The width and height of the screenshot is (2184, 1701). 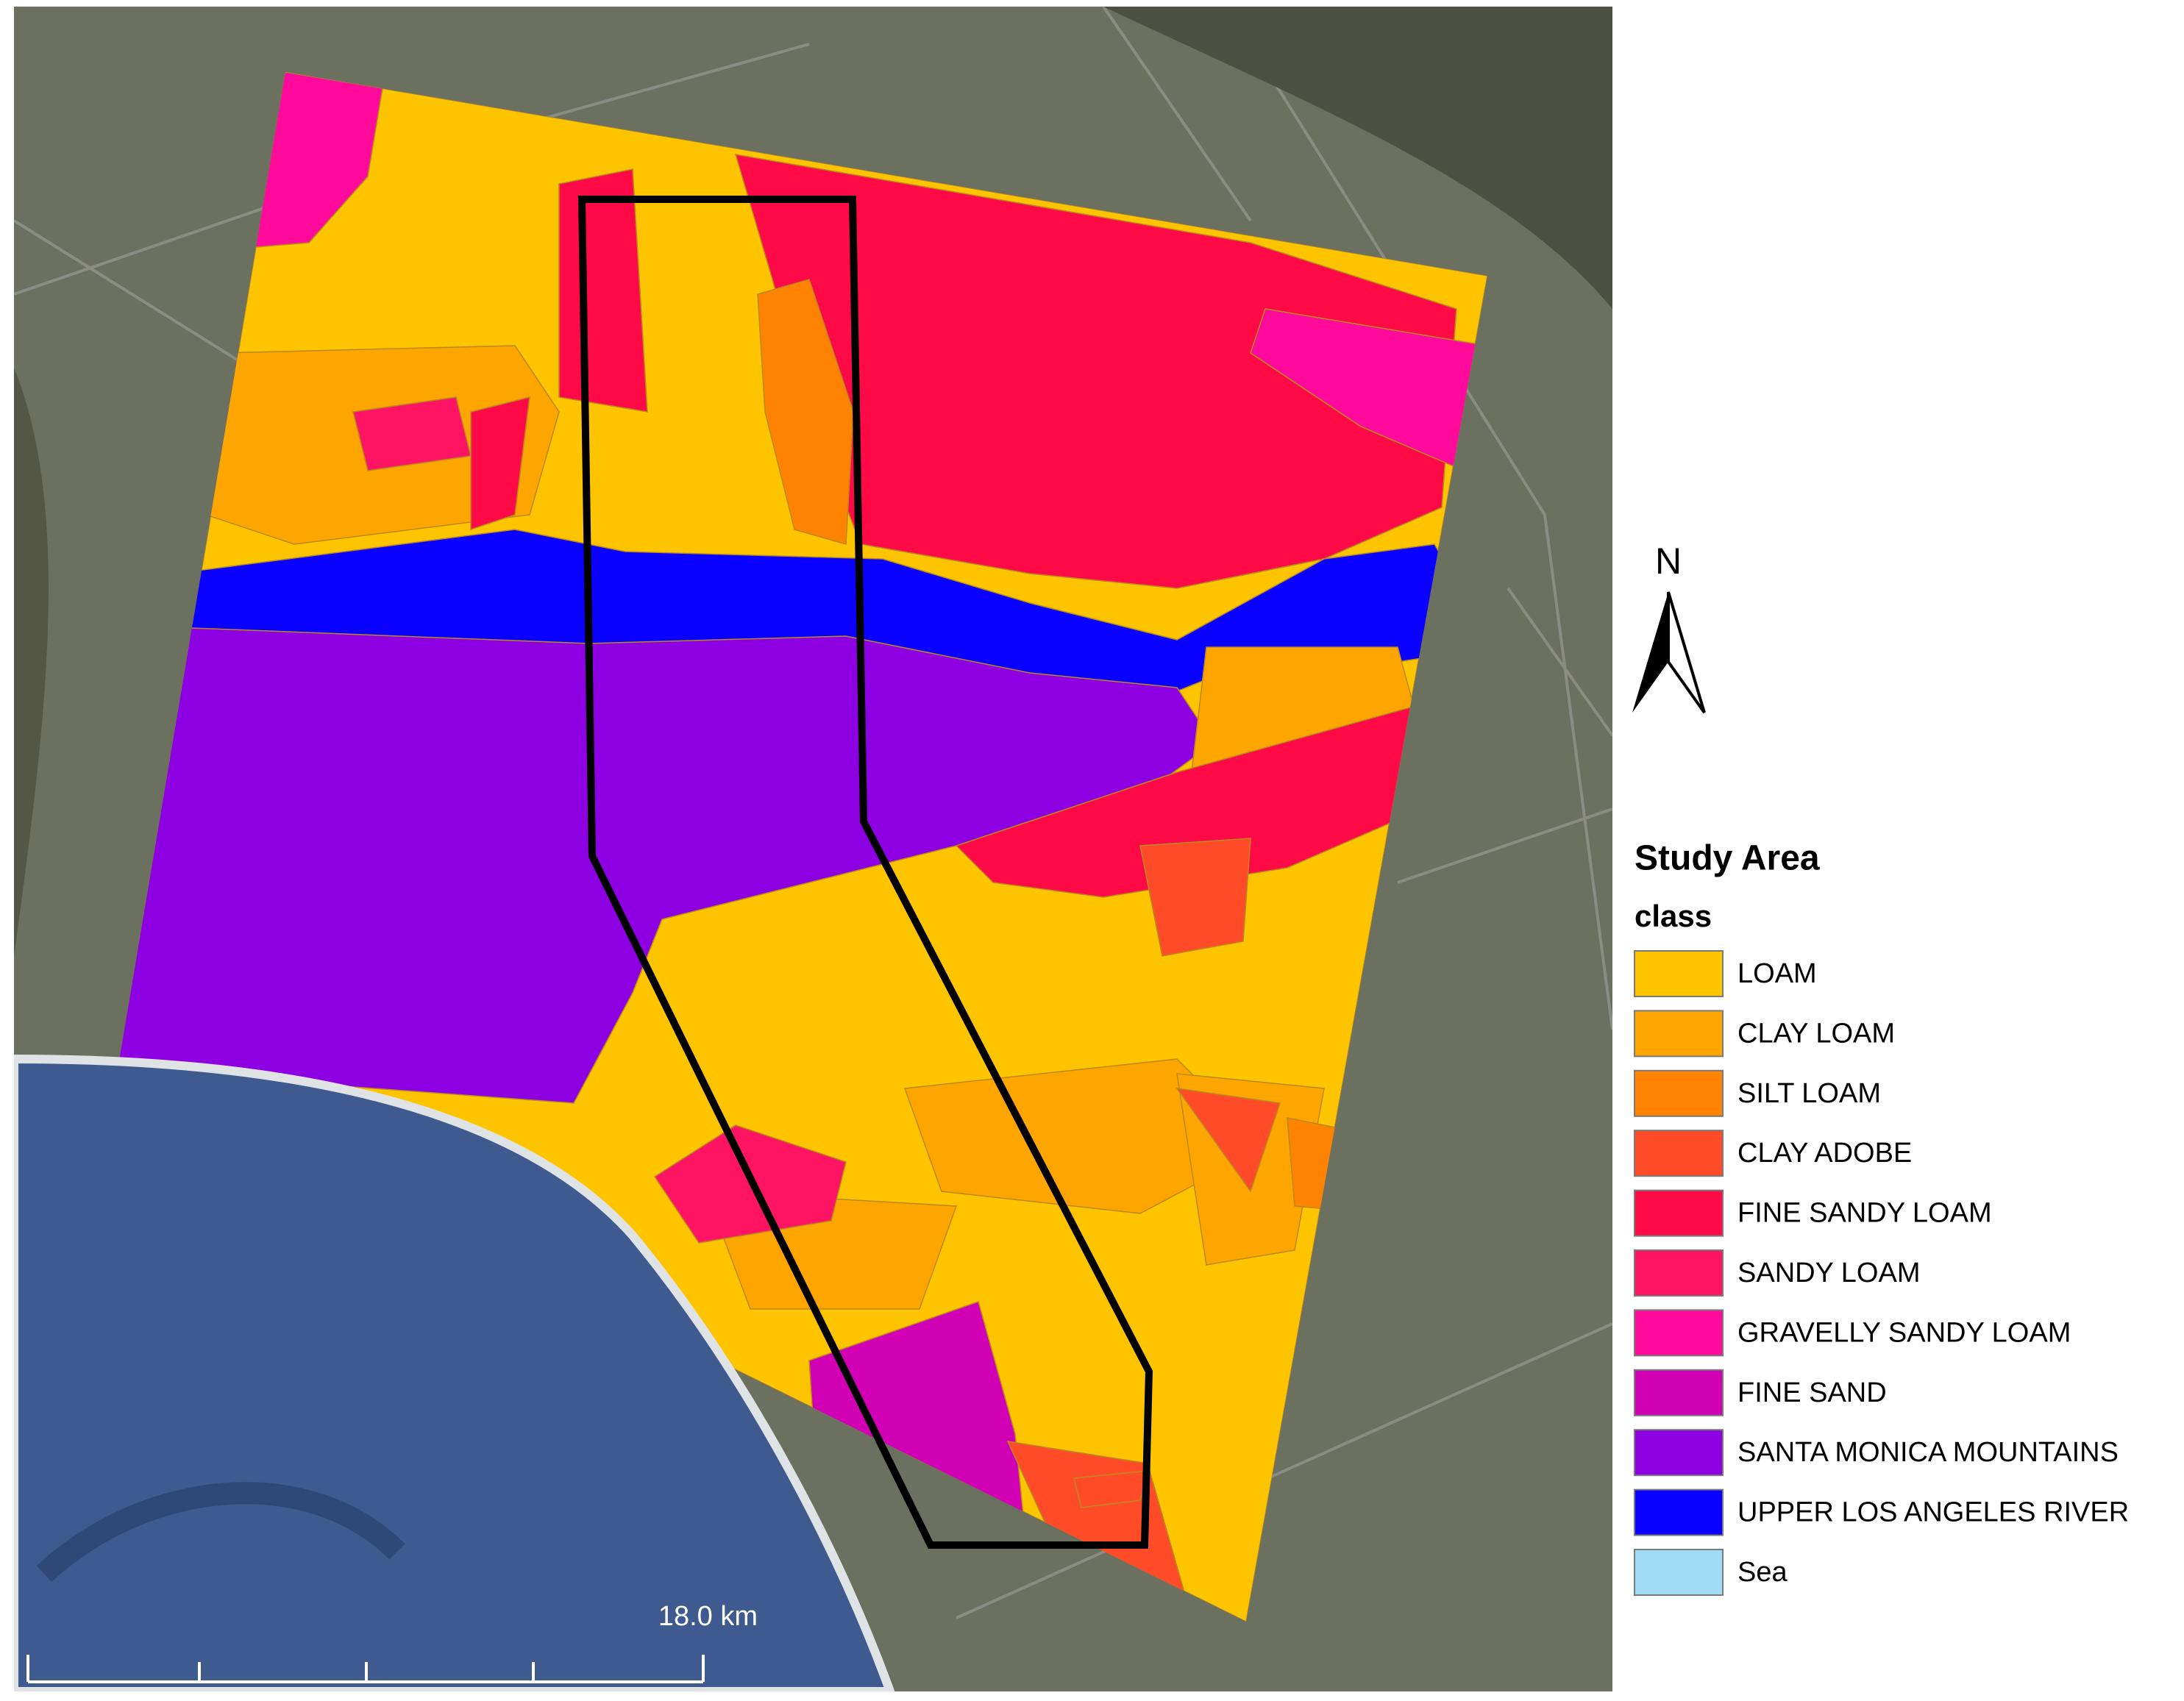 I want to click on legend-label: CLAY ADOBE, so click(x=1824, y=1153).